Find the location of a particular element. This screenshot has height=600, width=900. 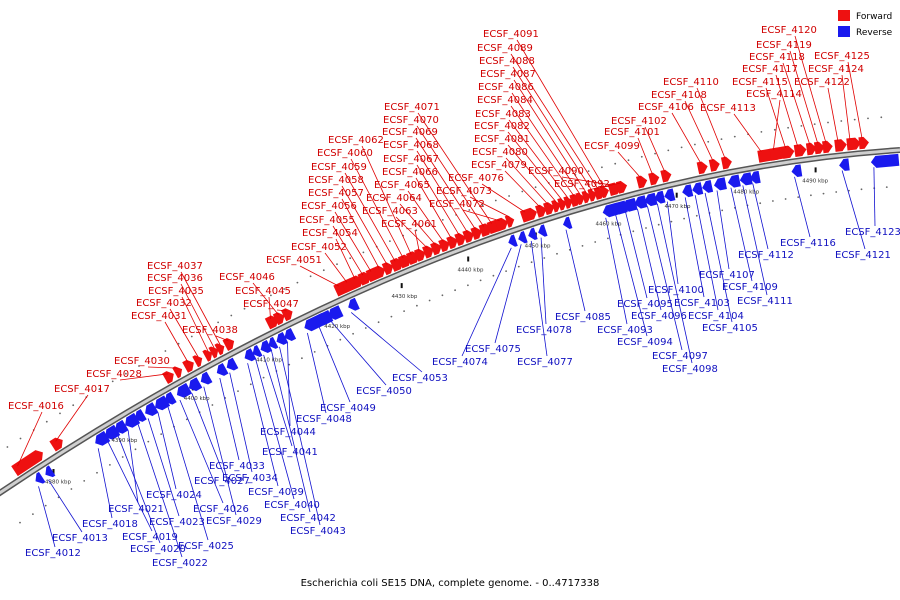

label-ecsf-4033: ECSF_4033 is located at coordinates (237, 466).